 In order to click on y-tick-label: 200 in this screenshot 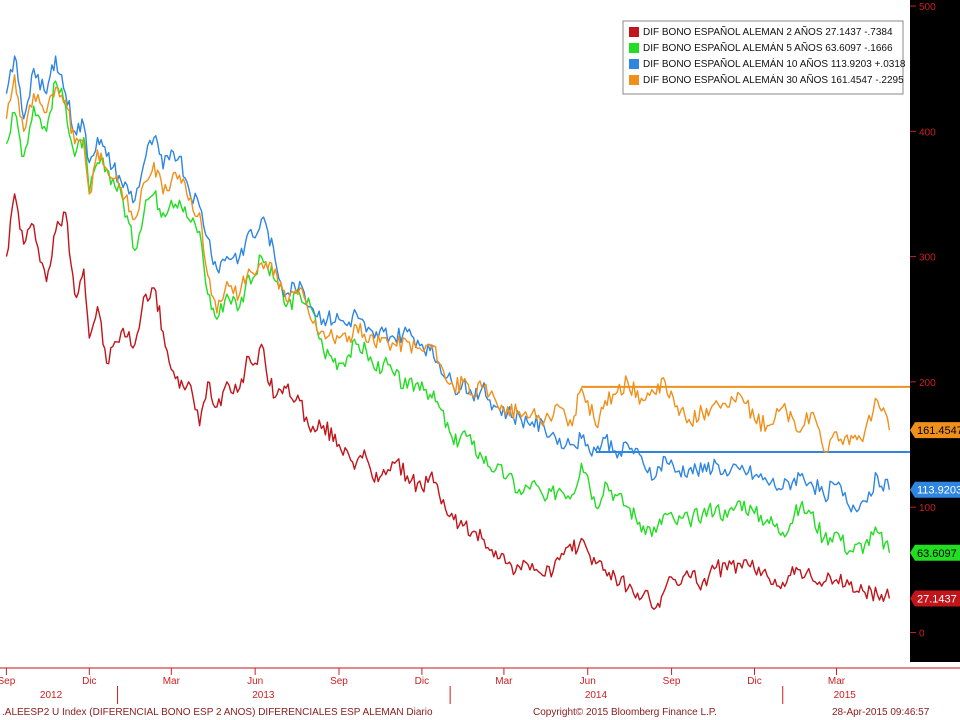, I will do `click(927, 383)`.